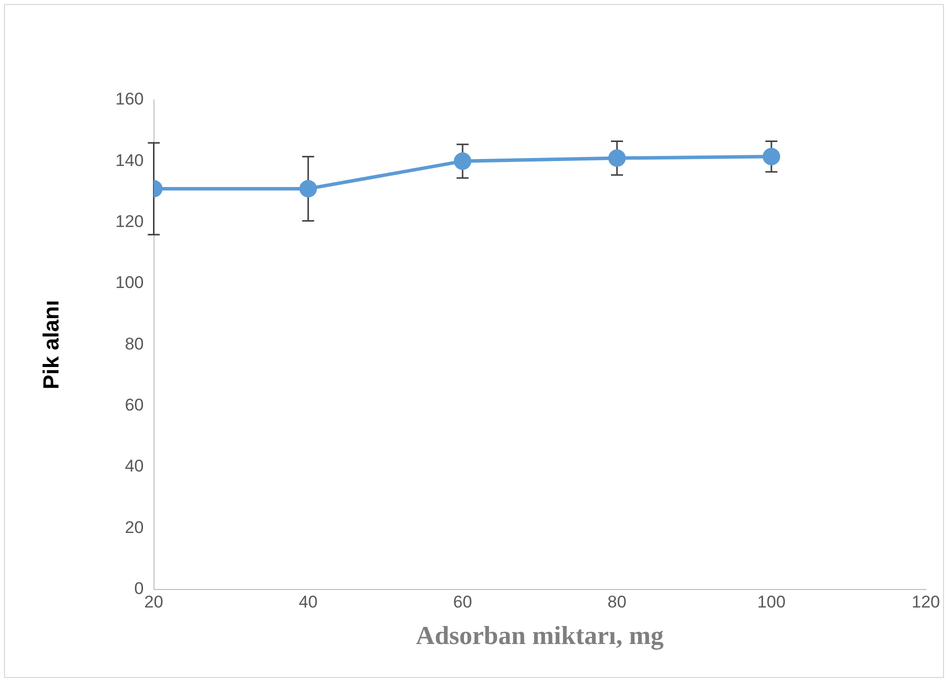 This screenshot has height=684, width=952. Describe the element at coordinates (134, 527) in the screenshot. I see `y-tick-label: 20` at that location.